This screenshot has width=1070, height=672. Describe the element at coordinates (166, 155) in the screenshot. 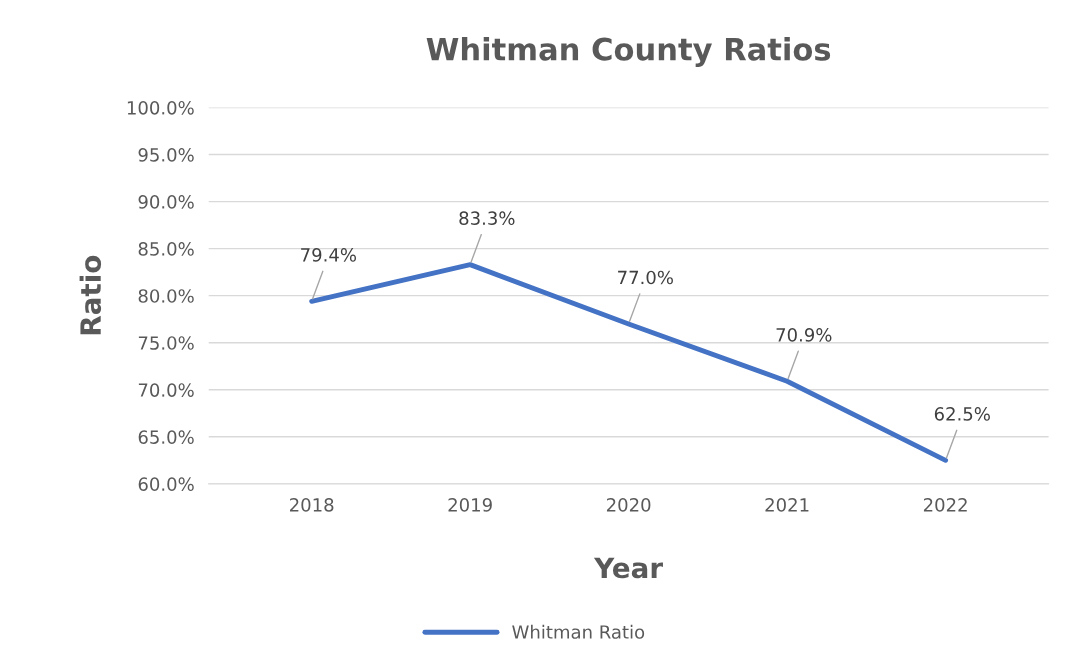

I see `y-tick-label: 95.0%` at that location.